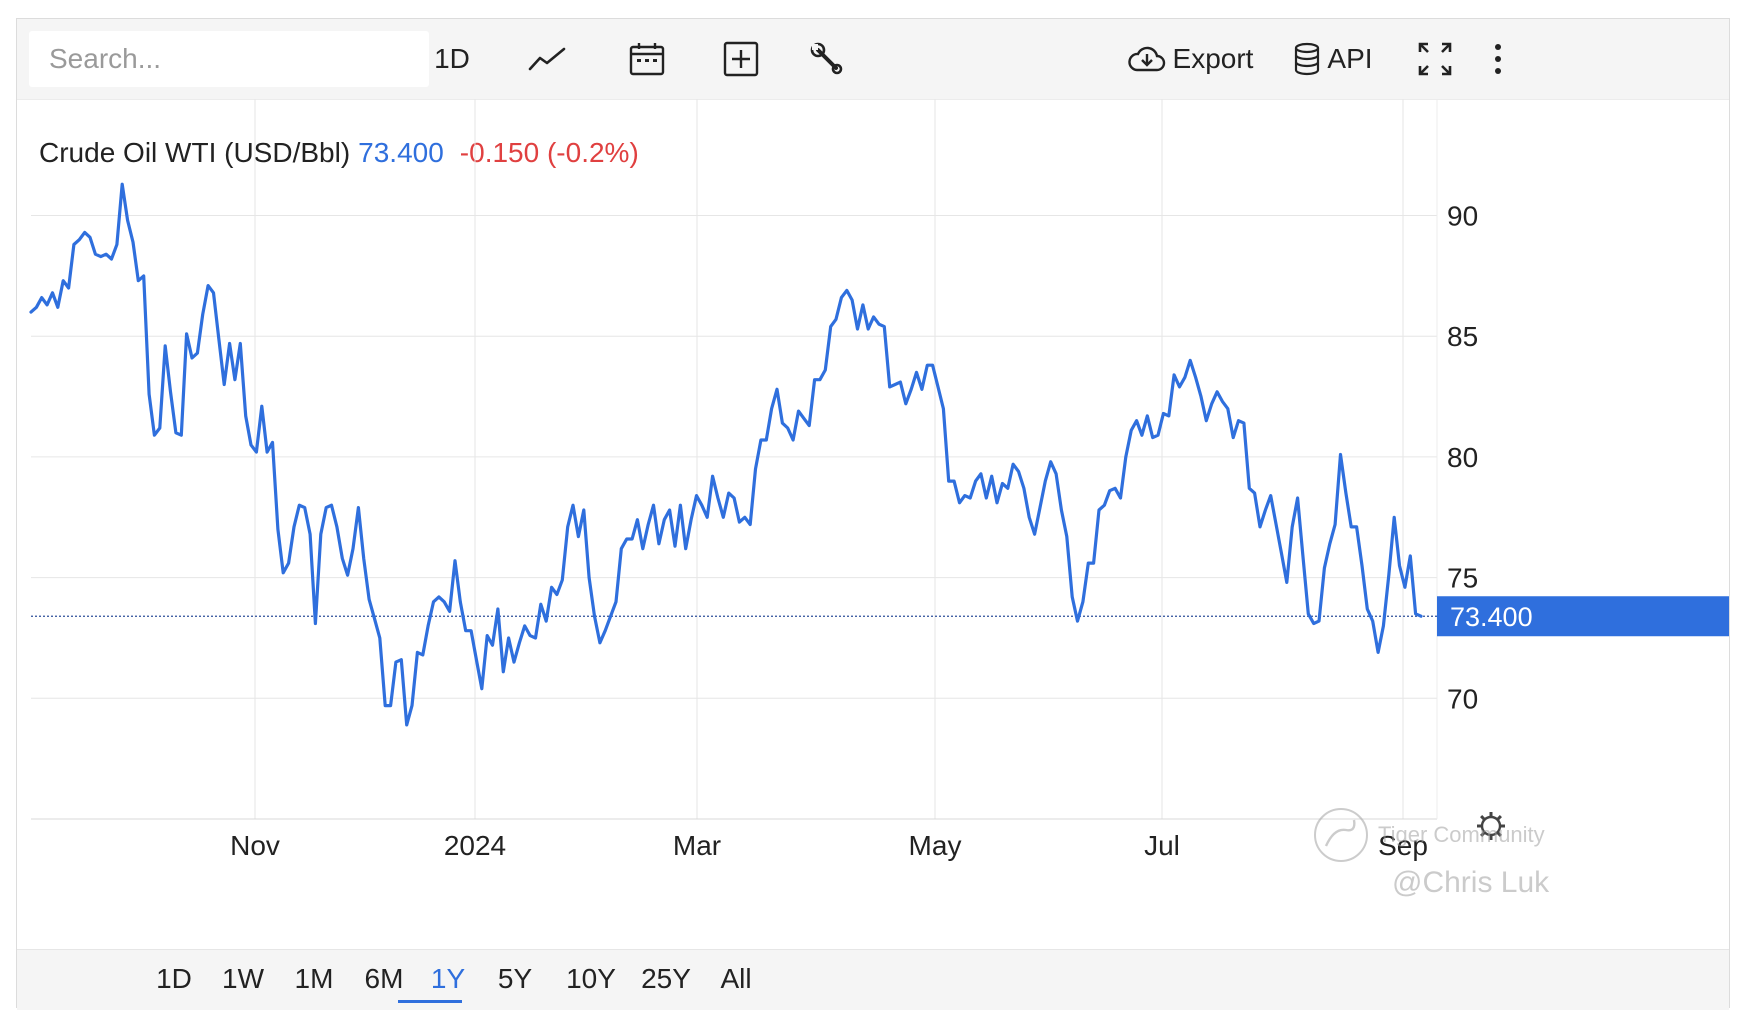 The height and width of the screenshot is (1028, 1750). I want to click on y-tick-label: 75, so click(1462, 578).